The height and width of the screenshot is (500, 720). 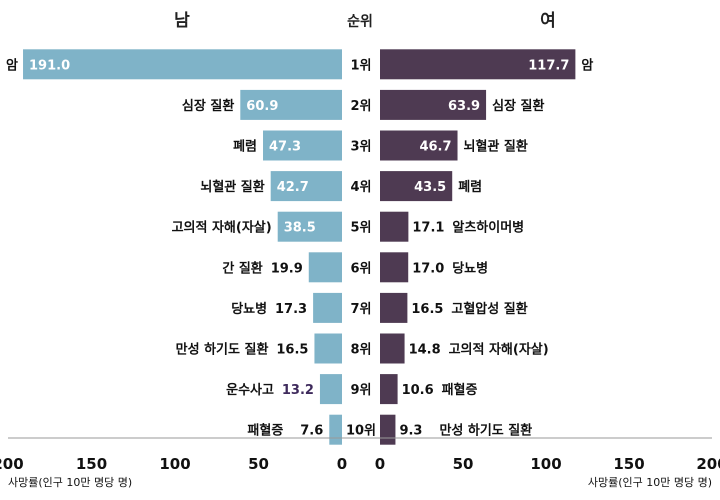 What do you see at coordinates (460, 390) in the screenshot?
I see `female-category-label: 패혈증` at bounding box center [460, 390].